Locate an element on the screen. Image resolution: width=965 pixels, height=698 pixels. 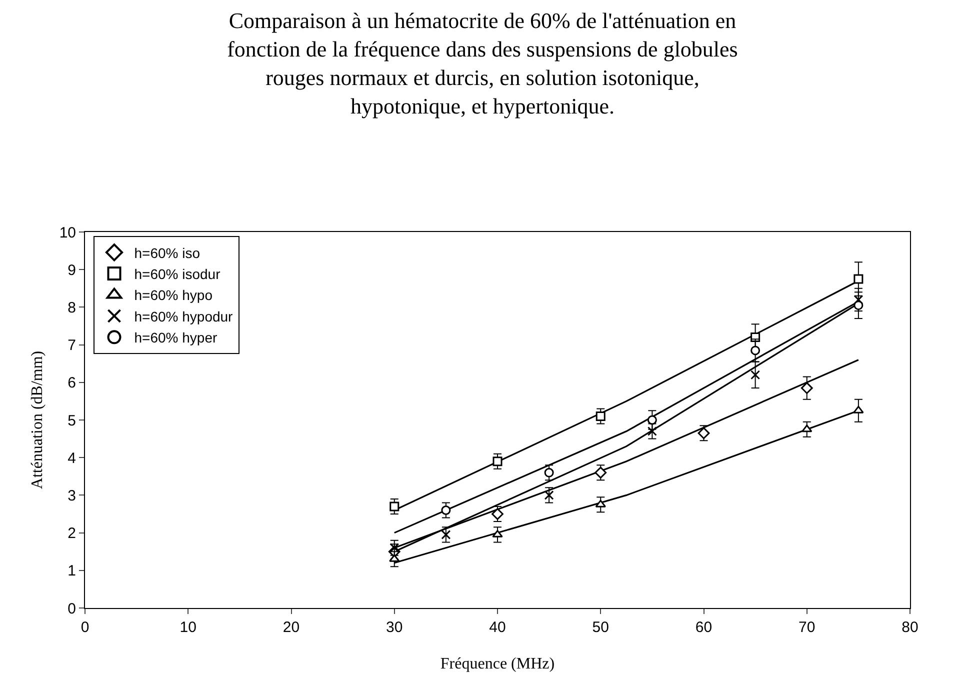
y-tick-label: 1 is located at coordinates (72, 571).